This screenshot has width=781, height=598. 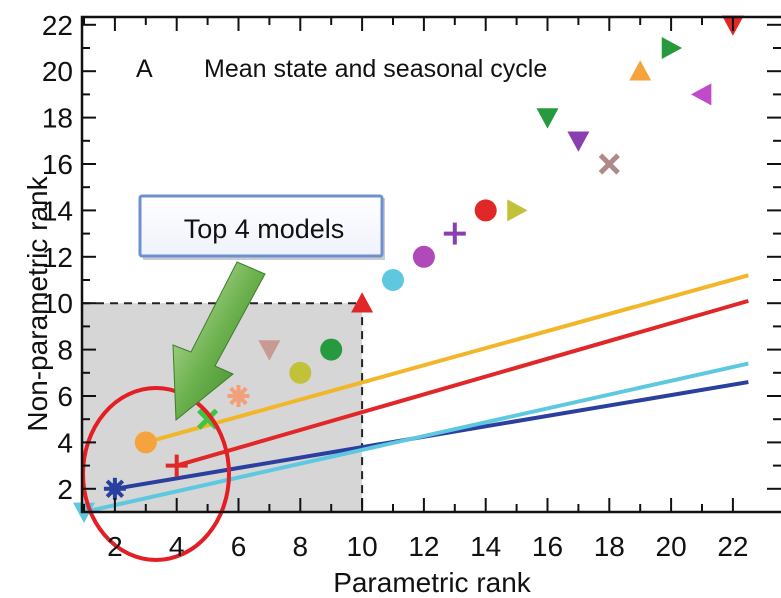 What do you see at coordinates (423, 546) in the screenshot?
I see `x-tick-label: 12` at bounding box center [423, 546].